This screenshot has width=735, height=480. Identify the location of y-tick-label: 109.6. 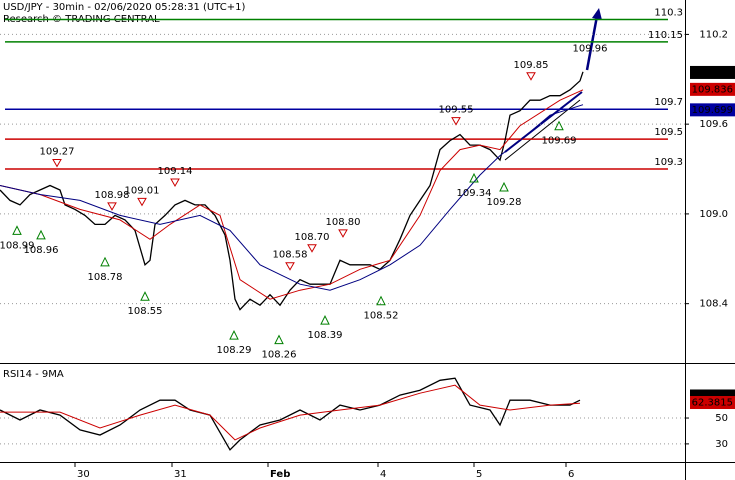
(713, 124).